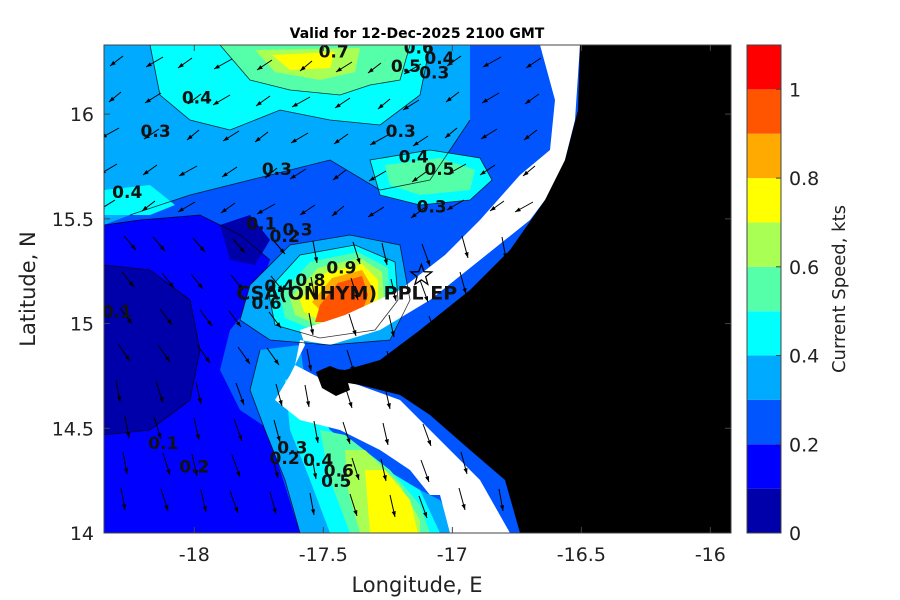  I want to click on x-tick-label: -16.5, so click(581, 555).